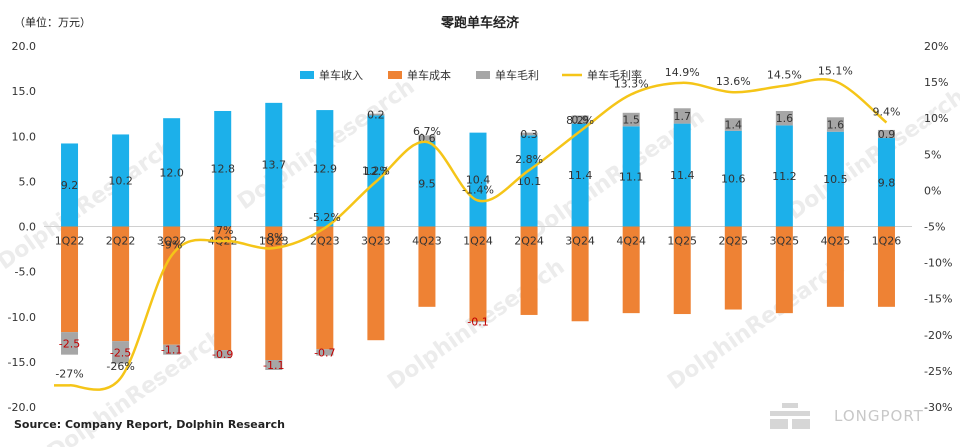 This screenshot has height=447, width=960. I want to click on revenue-value-label: 12.0, so click(171, 172).